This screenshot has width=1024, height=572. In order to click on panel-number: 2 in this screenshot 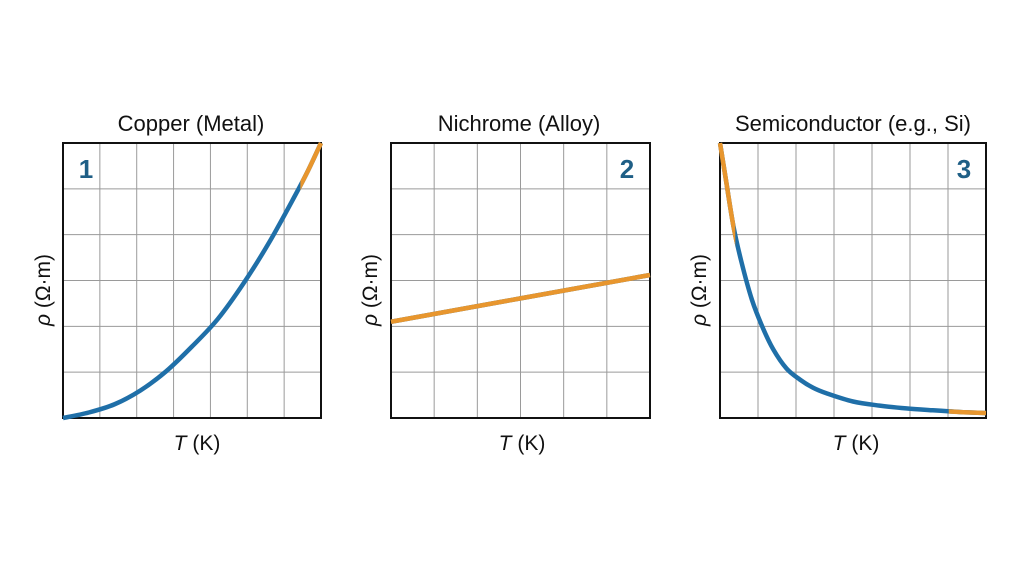, I will do `click(627, 169)`.